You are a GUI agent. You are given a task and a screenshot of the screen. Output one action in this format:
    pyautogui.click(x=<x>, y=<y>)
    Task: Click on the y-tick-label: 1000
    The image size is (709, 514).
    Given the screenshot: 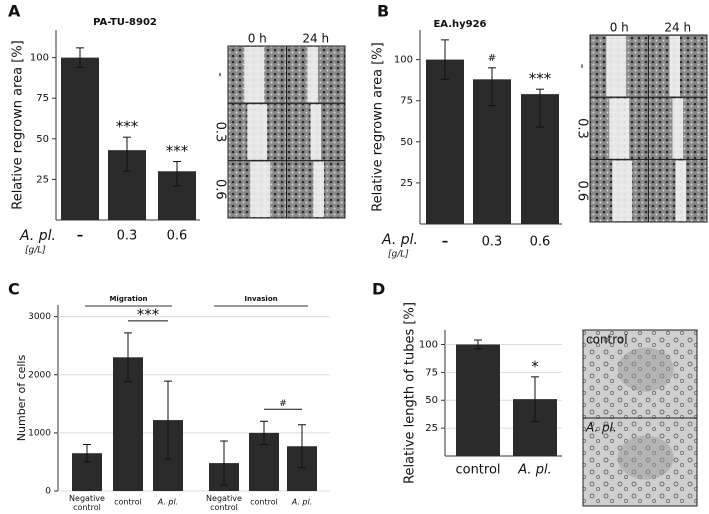 What is the action you would take?
    pyautogui.click(x=39, y=433)
    